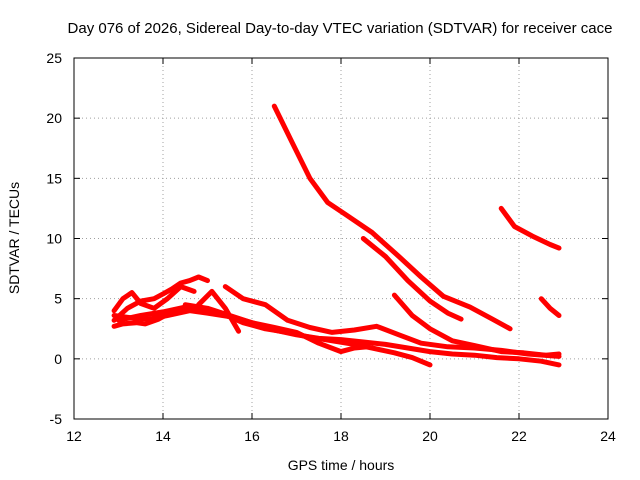  Describe the element at coordinates (608, 436) in the screenshot. I see `x-tick-label: 24` at that location.